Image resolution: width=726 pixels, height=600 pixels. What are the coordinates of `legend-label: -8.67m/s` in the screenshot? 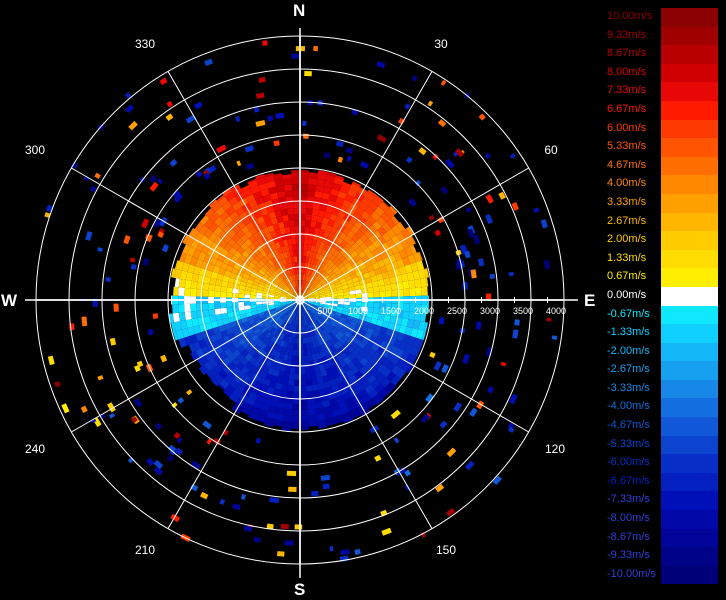 It's located at (628, 536).